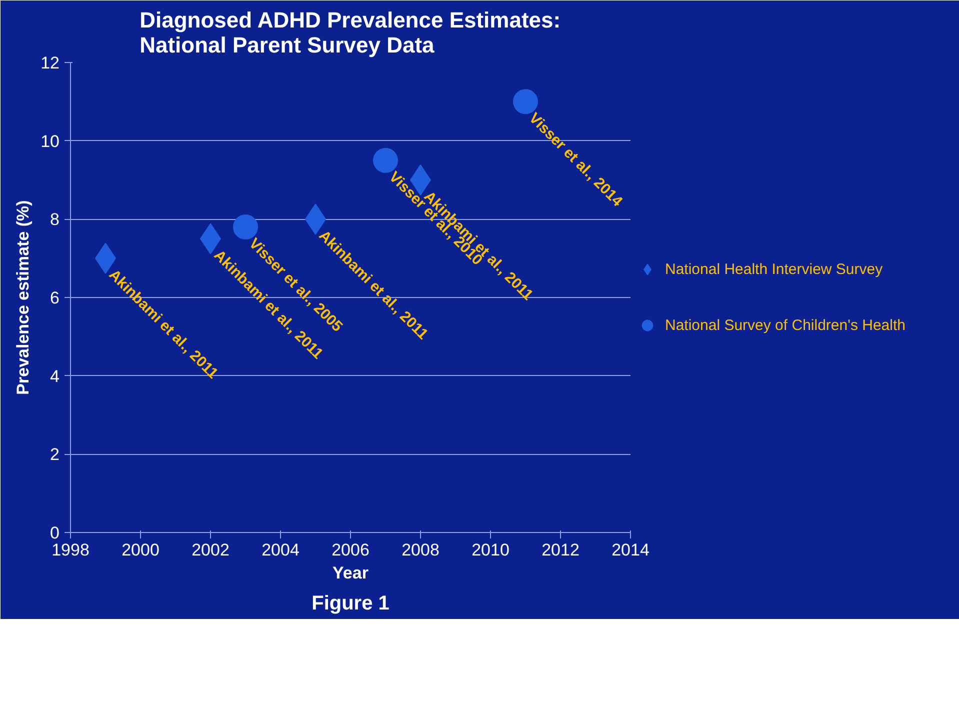 The width and height of the screenshot is (959, 723). Describe the element at coordinates (141, 550) in the screenshot. I see `x-tick-label: 2000` at that location.